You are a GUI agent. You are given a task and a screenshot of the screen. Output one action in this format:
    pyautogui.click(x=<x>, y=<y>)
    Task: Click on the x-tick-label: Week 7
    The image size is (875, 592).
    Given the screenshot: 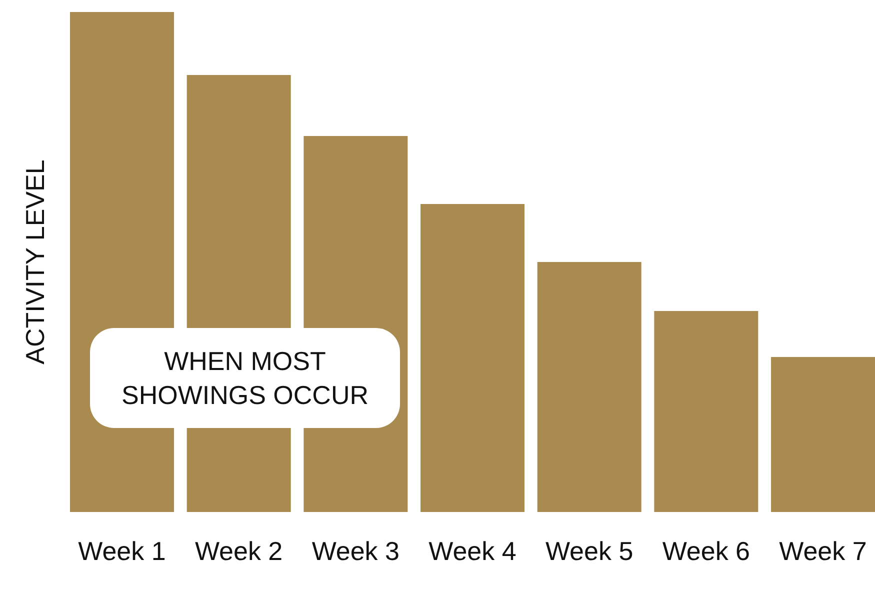 What is the action you would take?
    pyautogui.click(x=823, y=551)
    